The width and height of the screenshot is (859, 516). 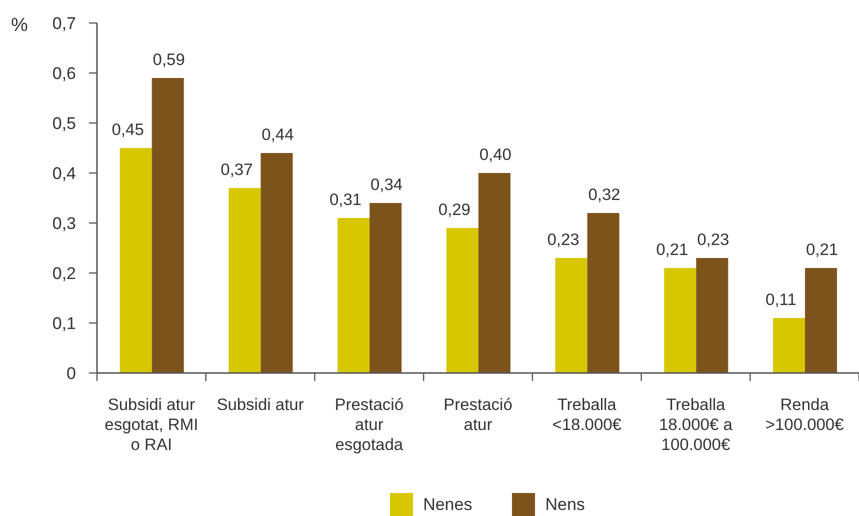 What do you see at coordinates (128, 130) in the screenshot?
I see `data-label: 0,45` at bounding box center [128, 130].